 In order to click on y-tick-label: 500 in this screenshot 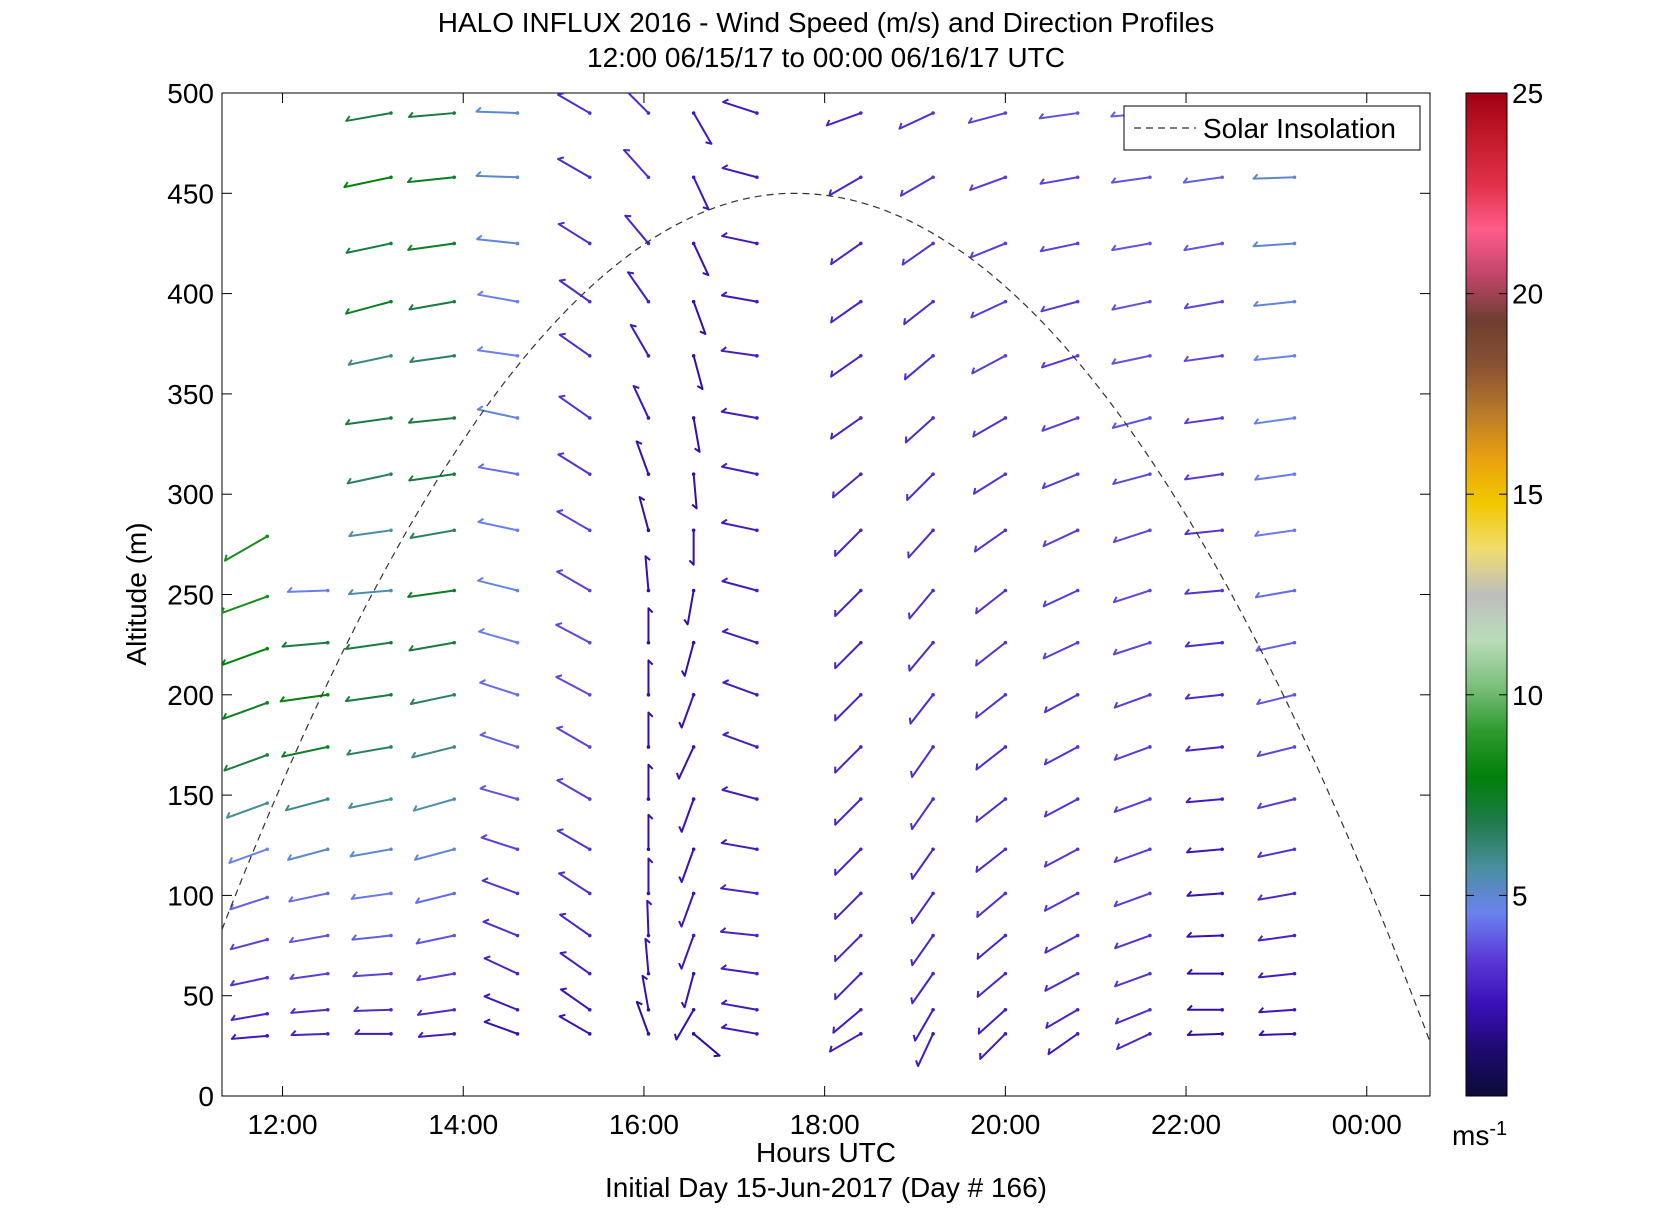, I will do `click(190, 93)`.